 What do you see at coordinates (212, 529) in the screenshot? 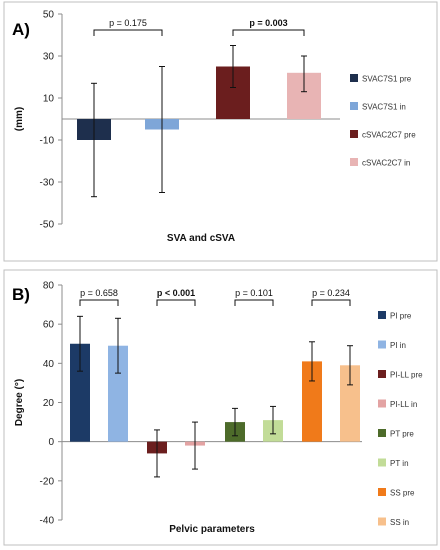
I see `x-axis-title: Pelvic parameters` at bounding box center [212, 529].